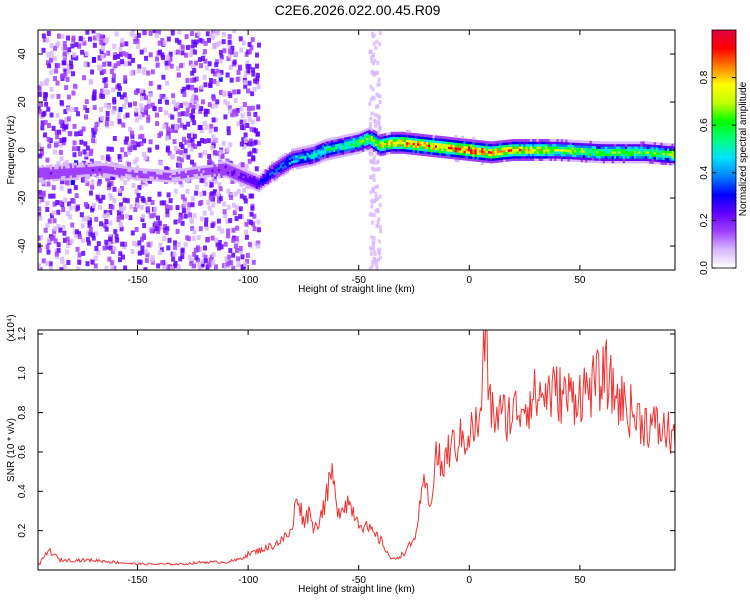 The width and height of the screenshot is (750, 600). I want to click on y-axis-label: SNR (10 * v/v), so click(11, 450).